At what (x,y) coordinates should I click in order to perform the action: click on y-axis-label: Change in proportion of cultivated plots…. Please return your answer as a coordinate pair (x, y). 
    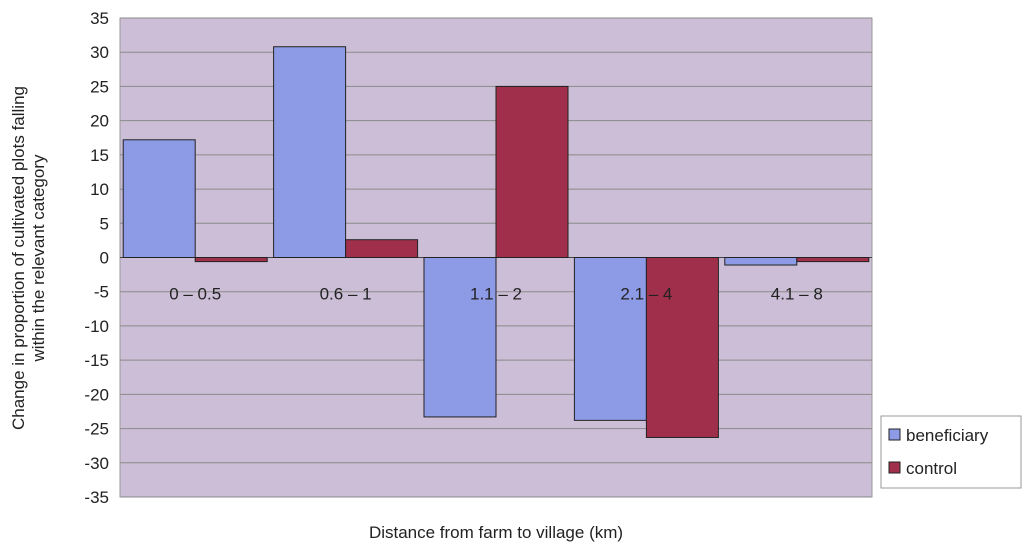
    Looking at the image, I should click on (28, 258).